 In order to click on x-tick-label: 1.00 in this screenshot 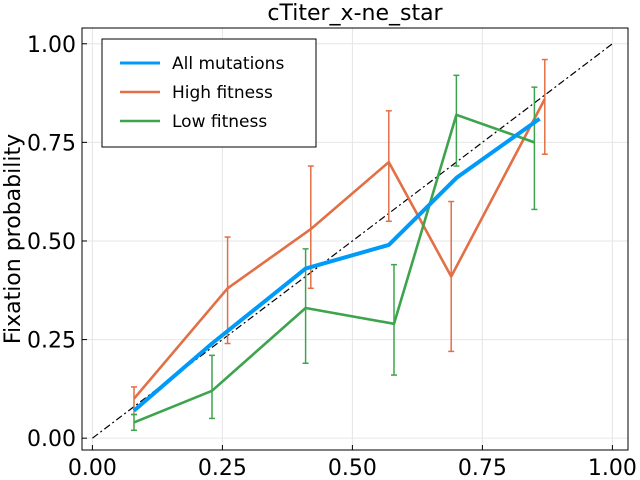, I will do `click(612, 468)`.